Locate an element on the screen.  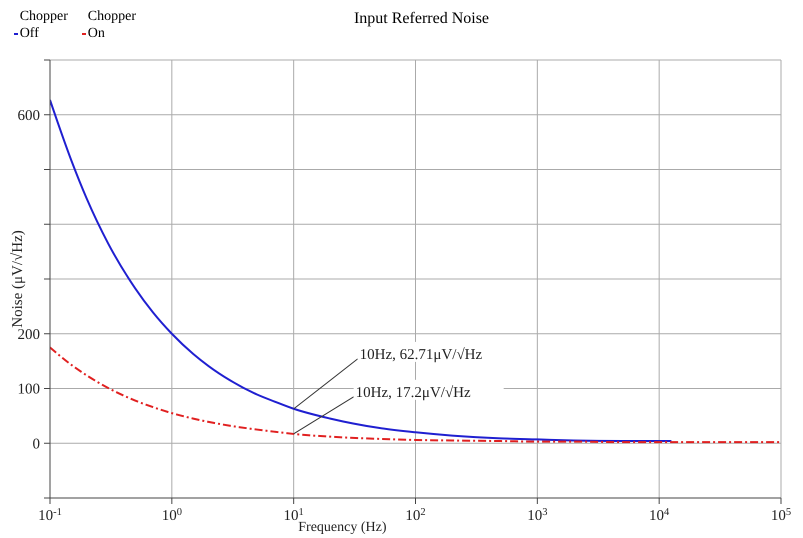
x-tick-label: 10$^{4}$ is located at coordinates (659, 515).